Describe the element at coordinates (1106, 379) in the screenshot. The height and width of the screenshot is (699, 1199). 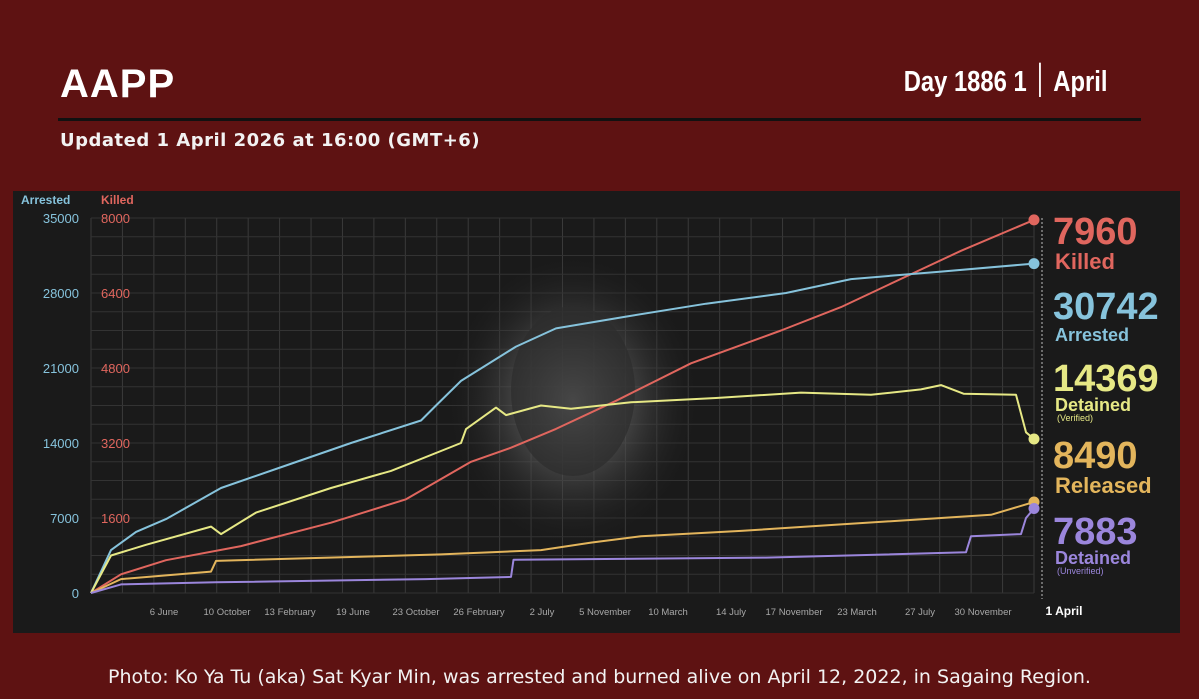
I see `series-value-detained-verified: 14369` at that location.